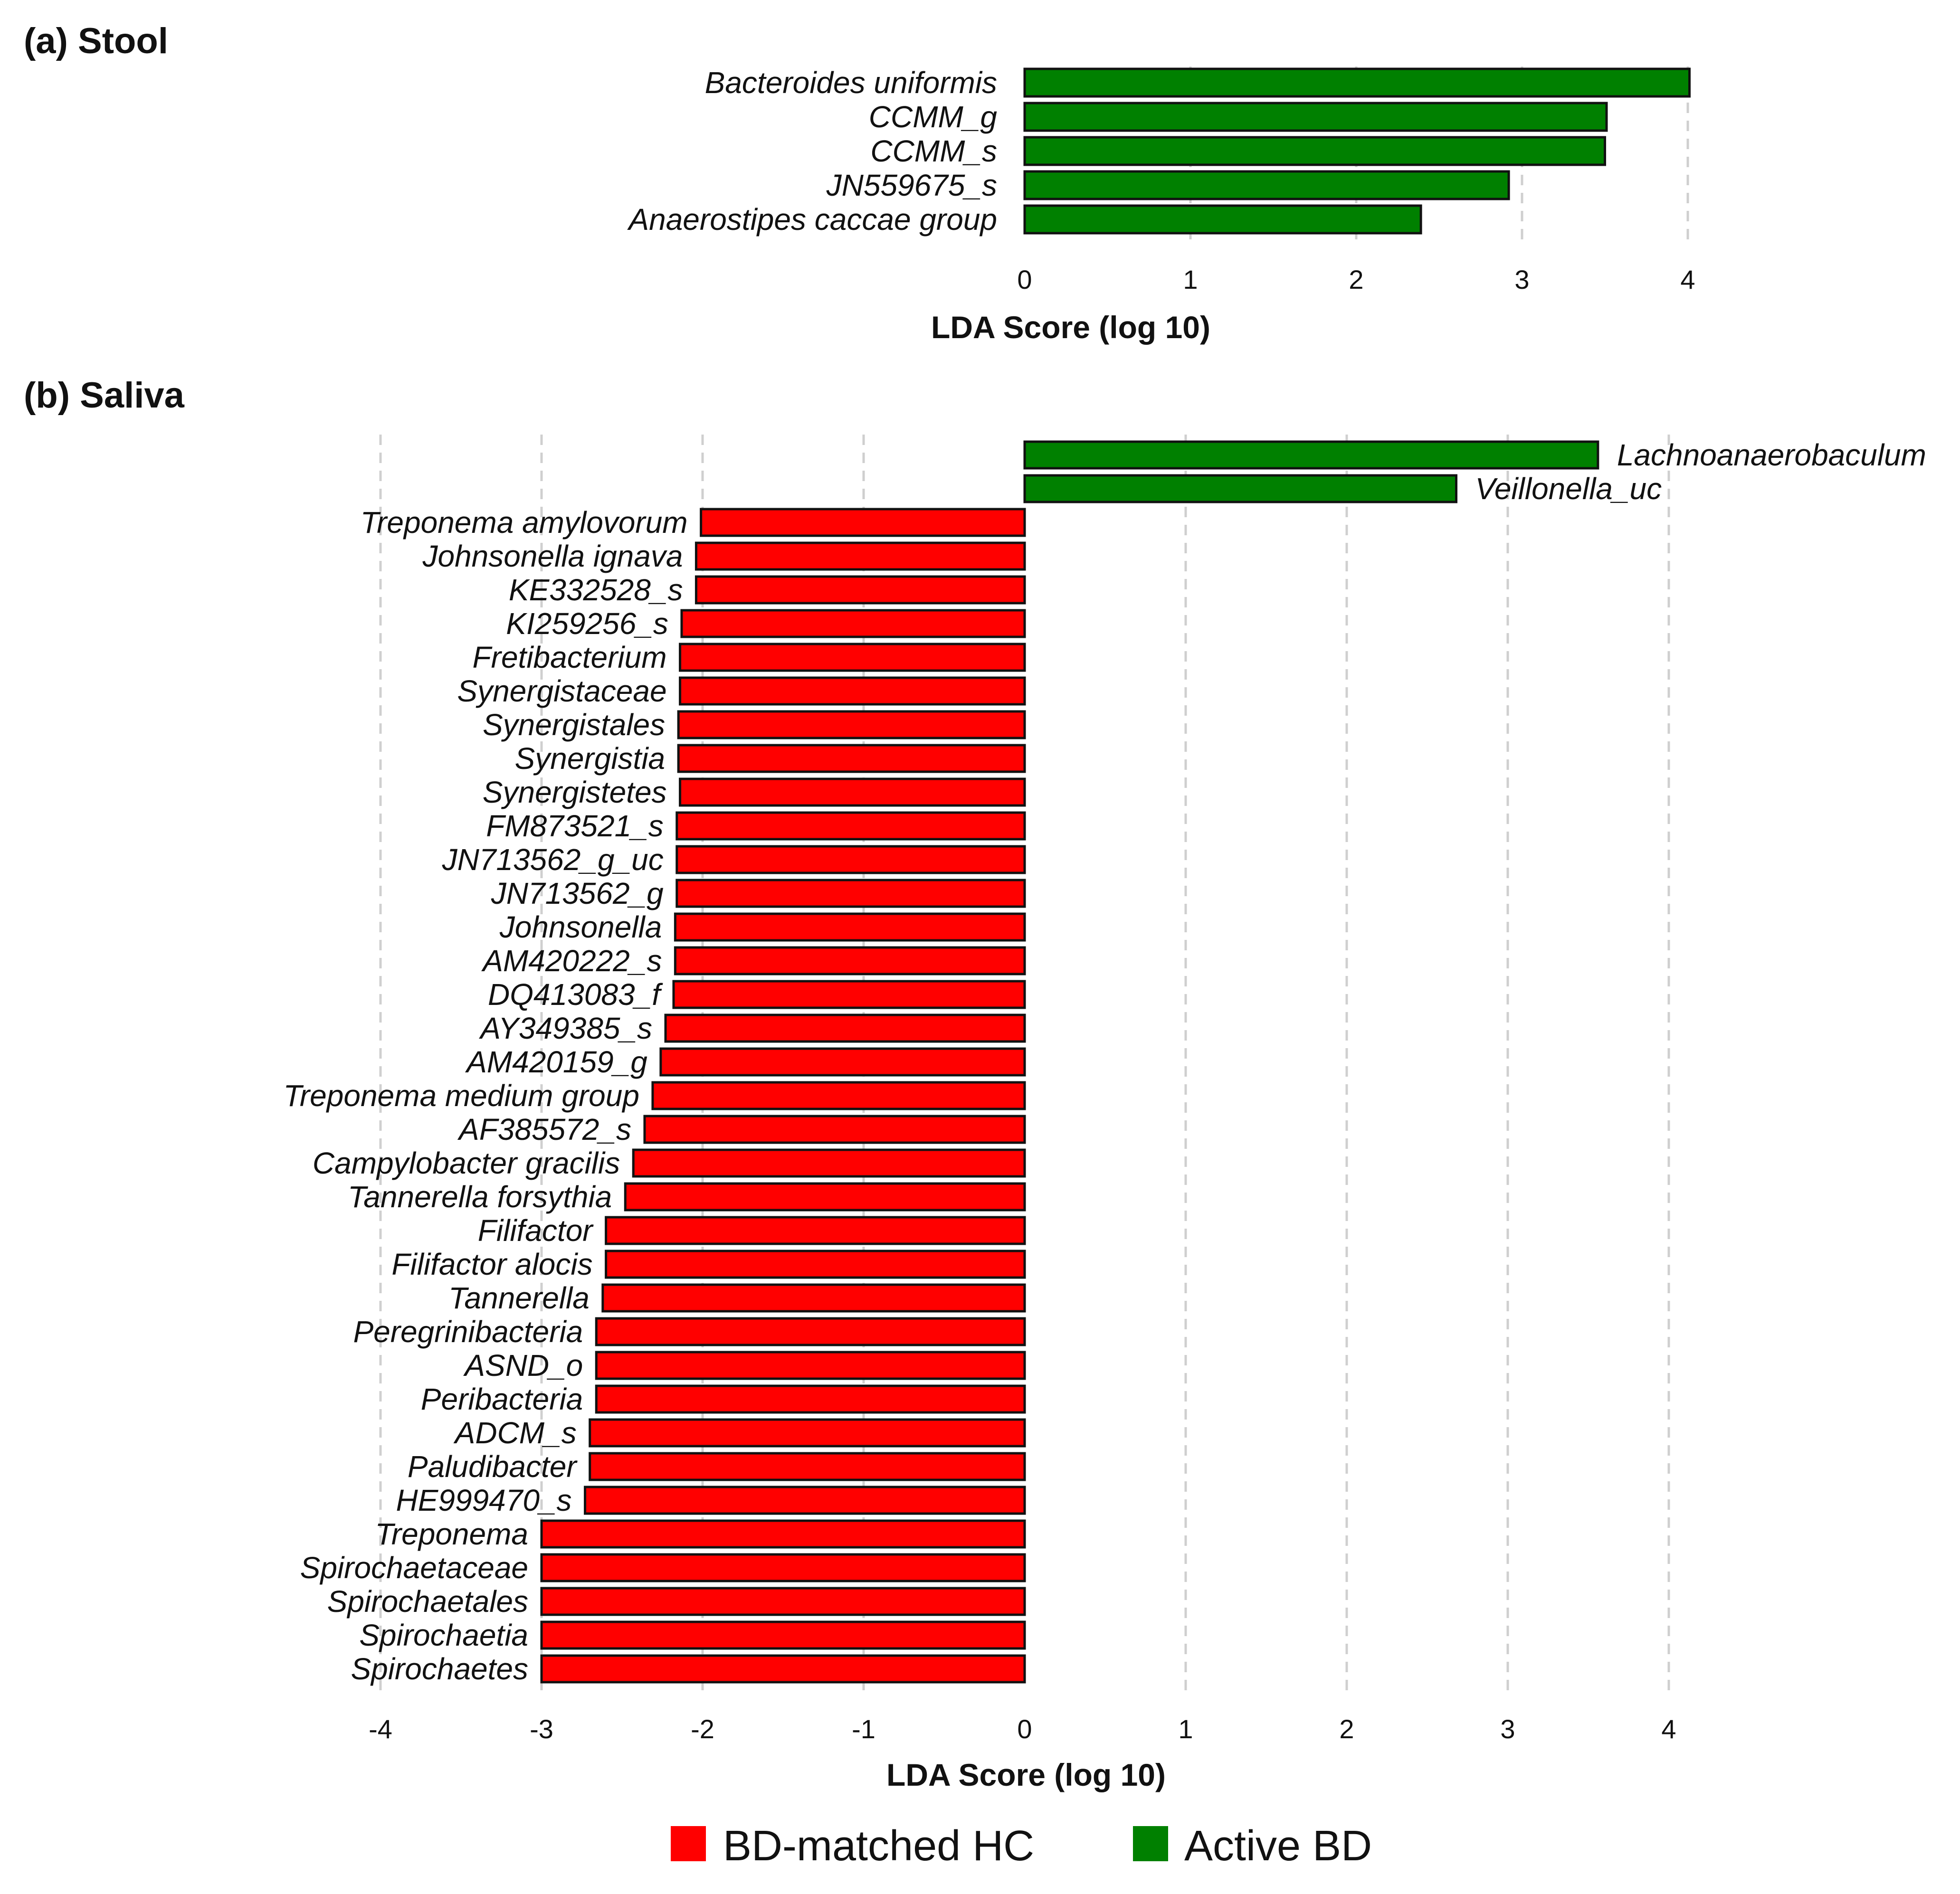 Image resolution: width=1960 pixels, height=1894 pixels. I want to click on saliva-bar-campylobacter-gracilis, so click(829, 1163).